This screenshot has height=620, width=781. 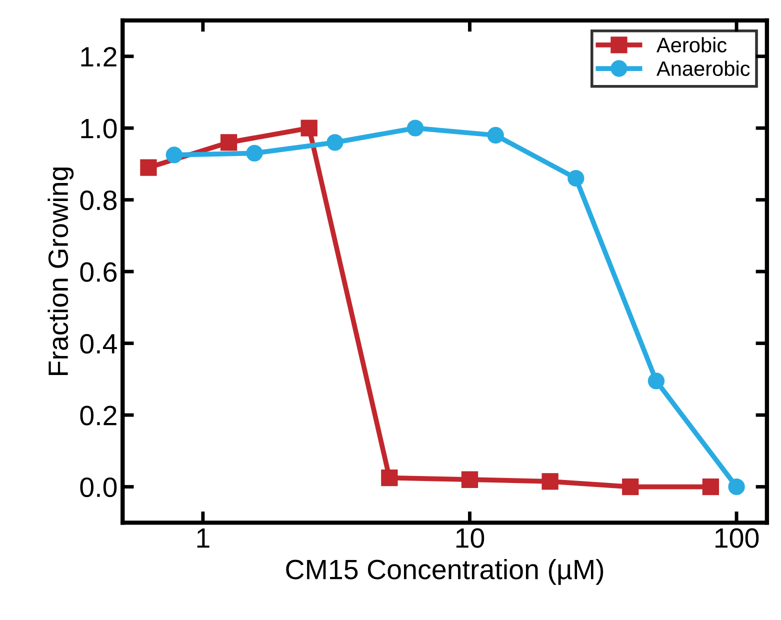 What do you see at coordinates (470, 538) in the screenshot?
I see `x-tick-label: 10` at bounding box center [470, 538].